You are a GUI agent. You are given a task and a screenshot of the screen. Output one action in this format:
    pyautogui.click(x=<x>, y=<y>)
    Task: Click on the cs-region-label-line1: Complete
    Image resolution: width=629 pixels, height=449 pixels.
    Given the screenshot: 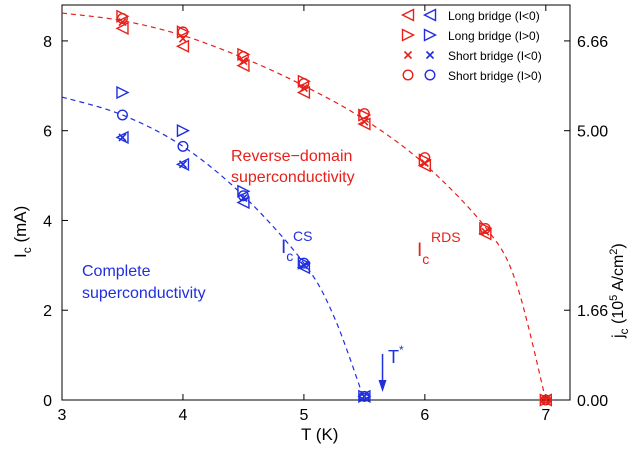 What is the action you would take?
    pyautogui.click(x=116, y=271)
    